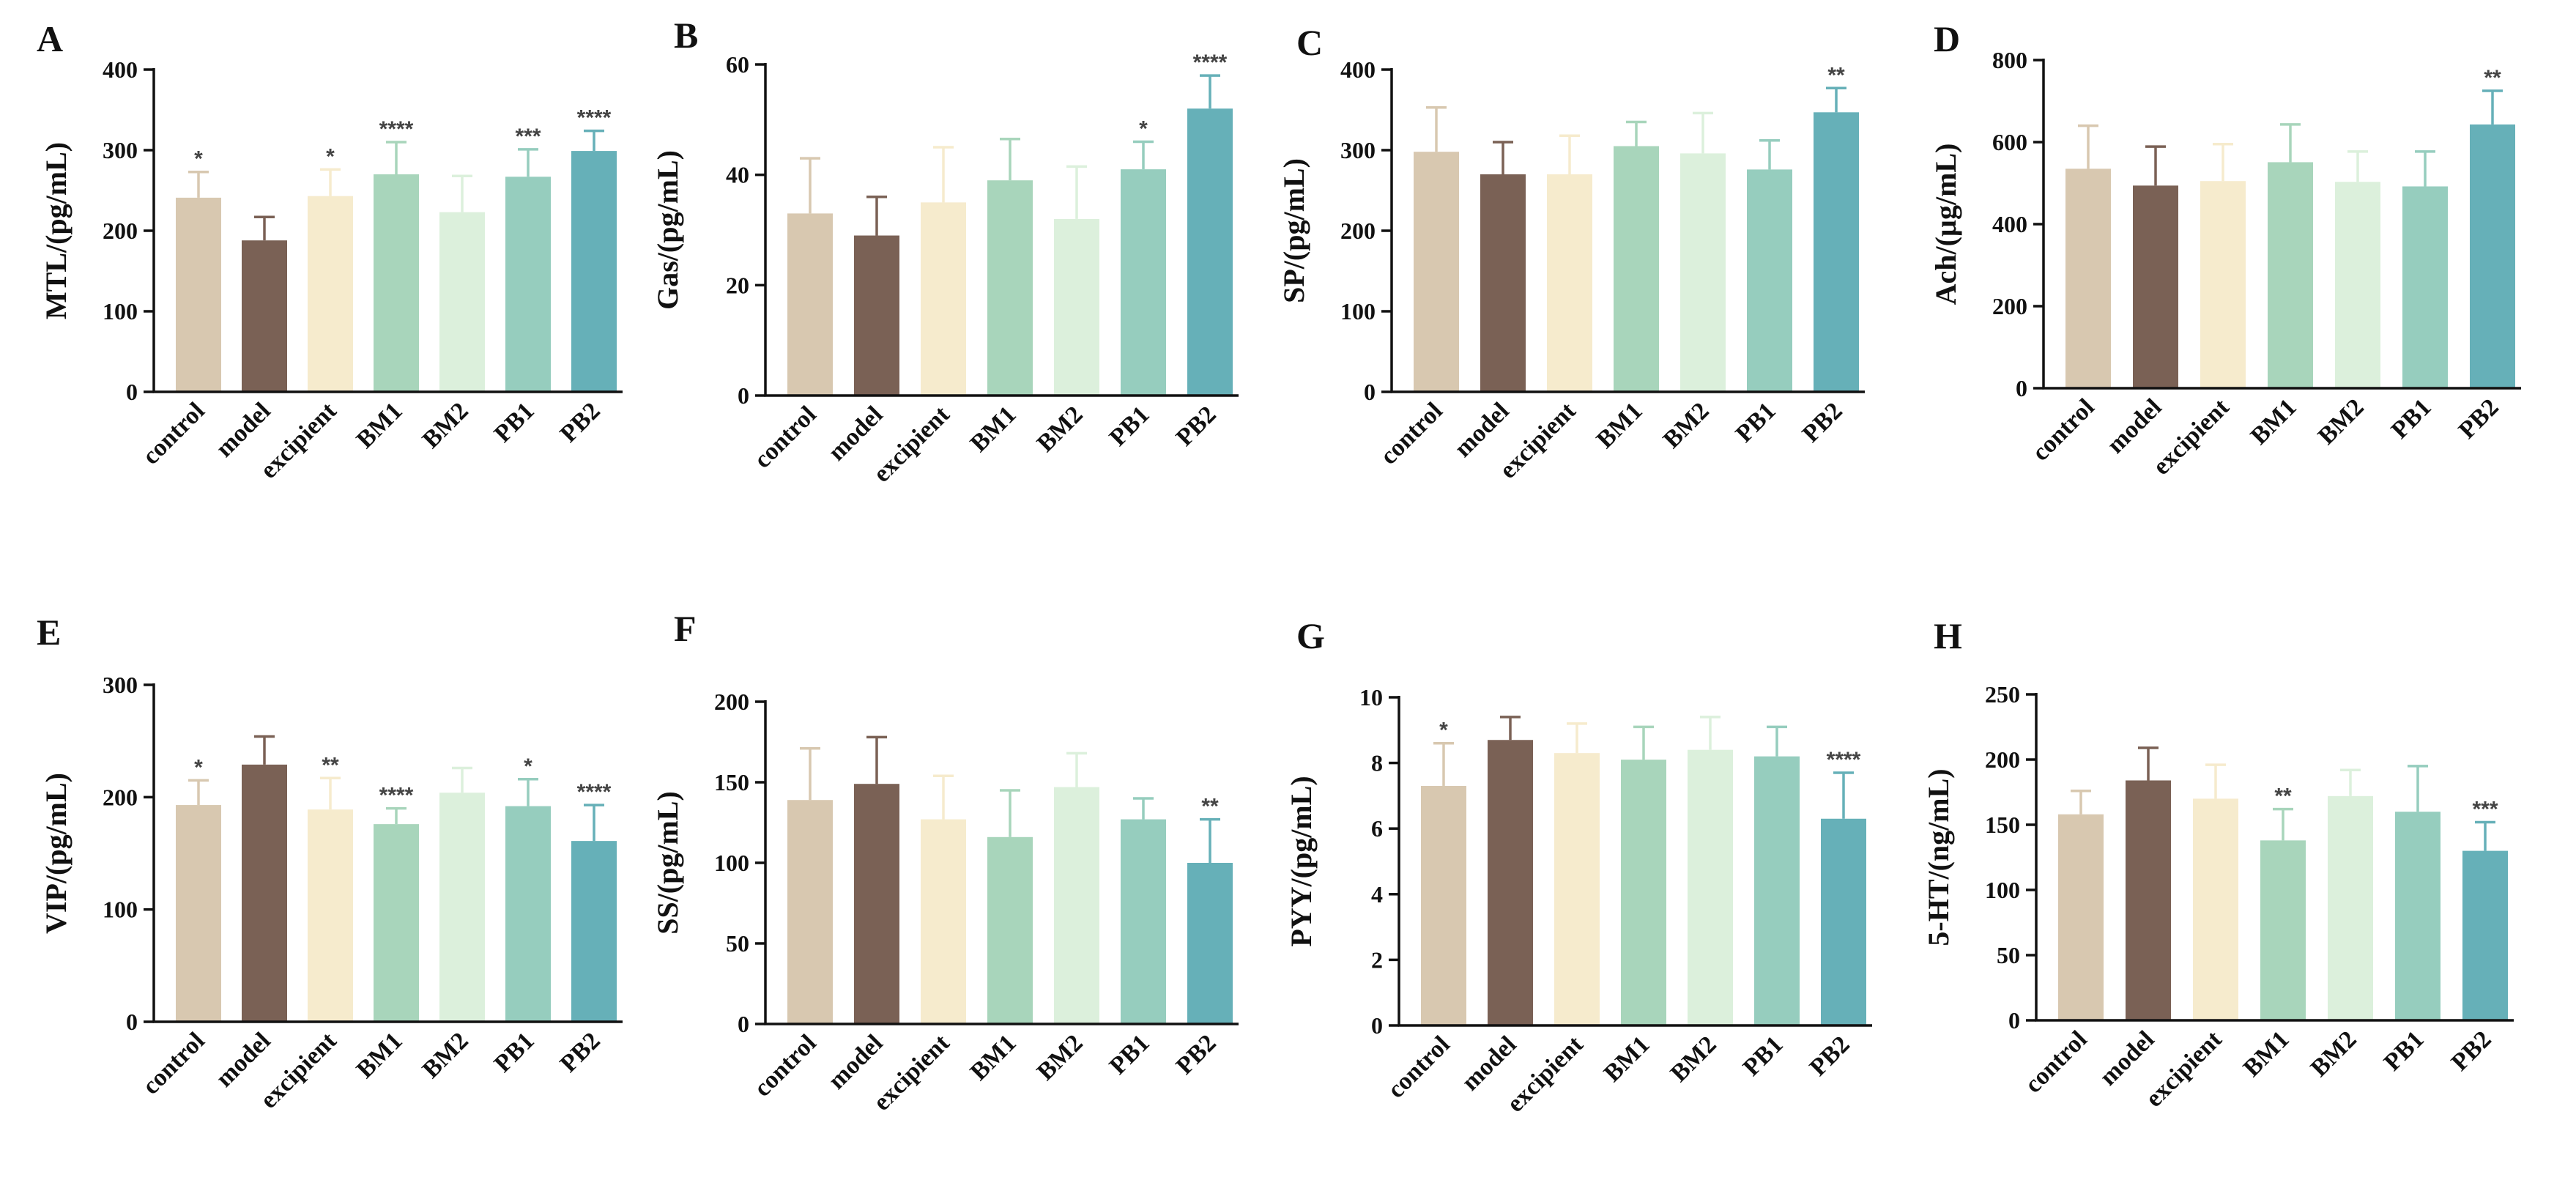 This screenshot has height=1180, width=2576. What do you see at coordinates (810, 912) in the screenshot?
I see `bar-control` at bounding box center [810, 912].